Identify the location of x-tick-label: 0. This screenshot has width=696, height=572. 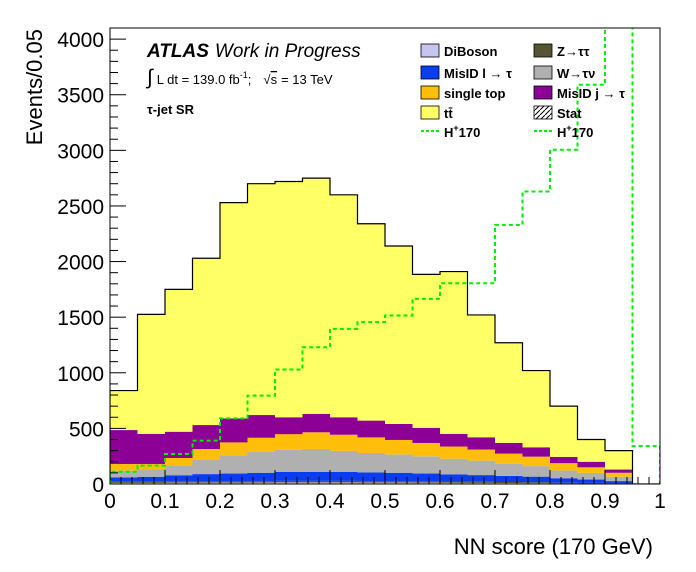
(110, 501).